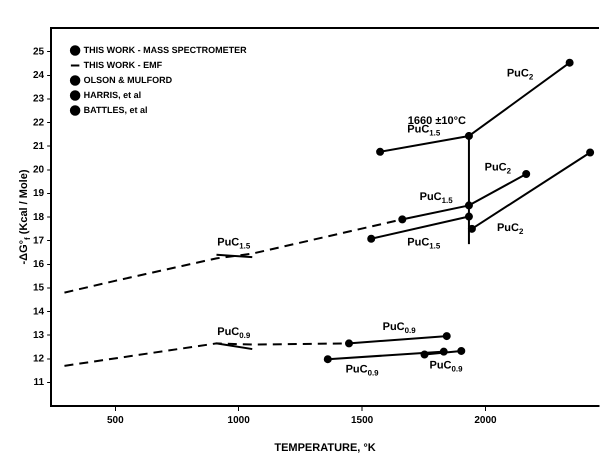 The height and width of the screenshot is (461, 613). I want to click on legend-label: THIS WORK - MASS SPECTROMETER, so click(166, 49).